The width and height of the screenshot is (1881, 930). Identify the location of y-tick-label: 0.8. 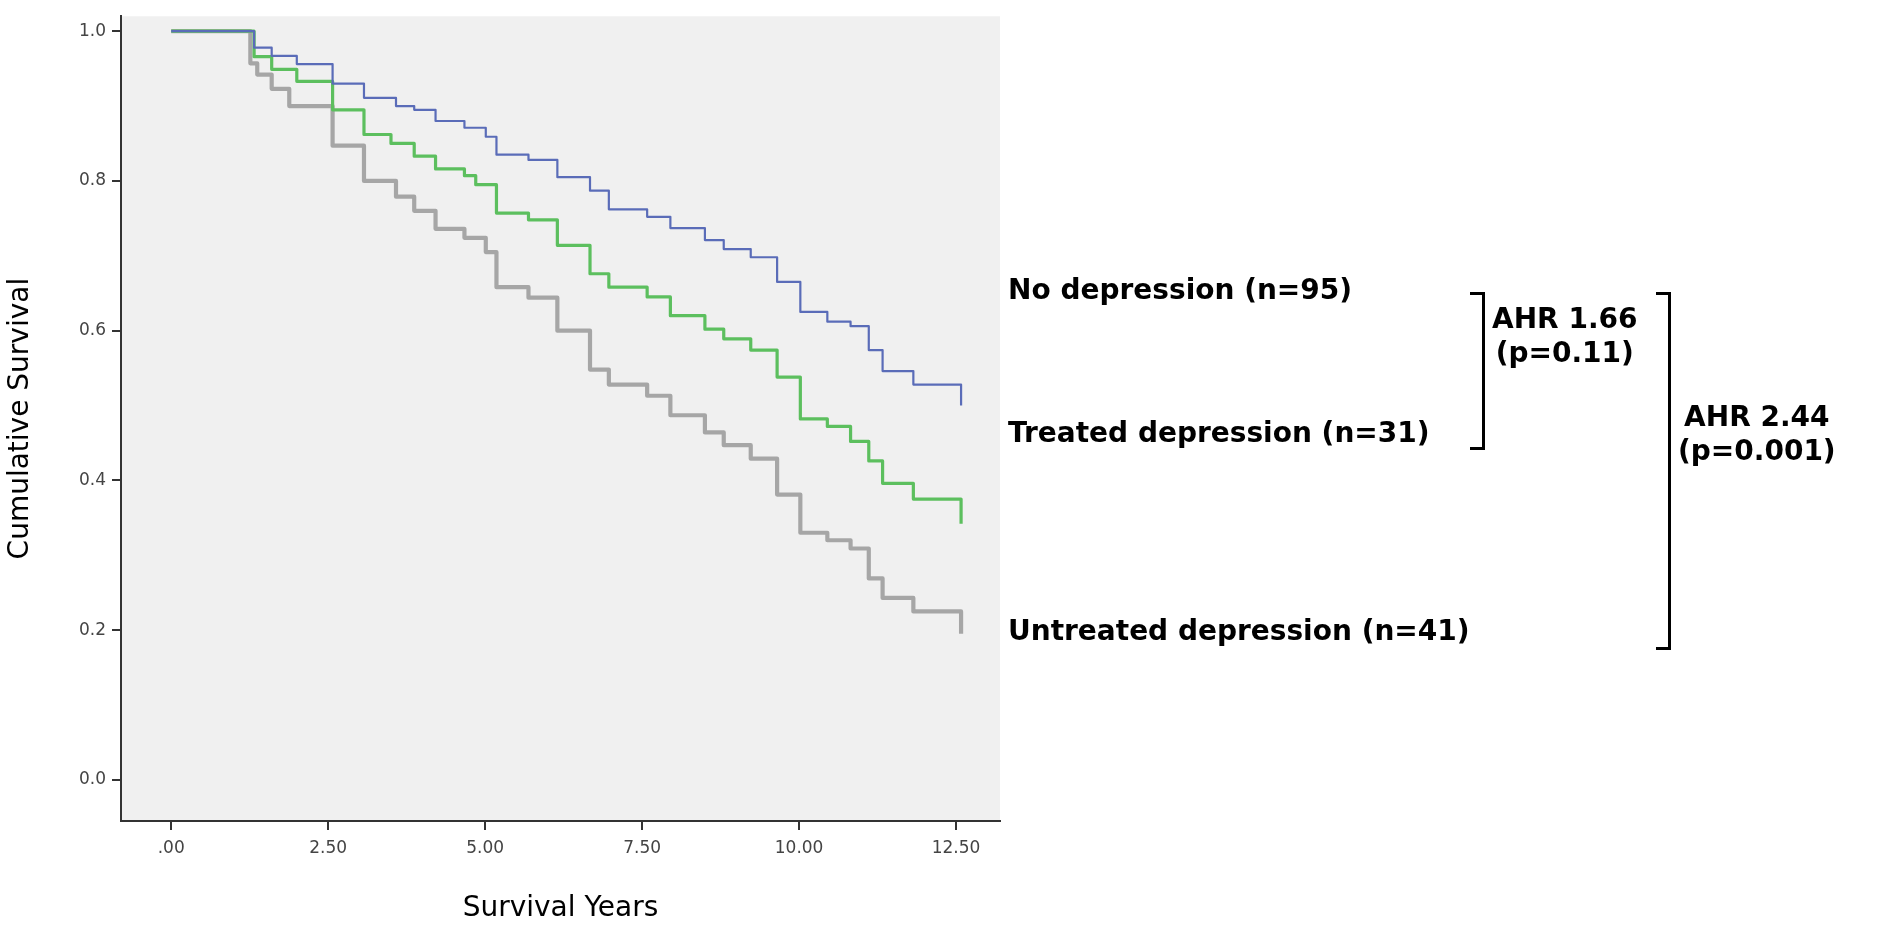
(92, 179).